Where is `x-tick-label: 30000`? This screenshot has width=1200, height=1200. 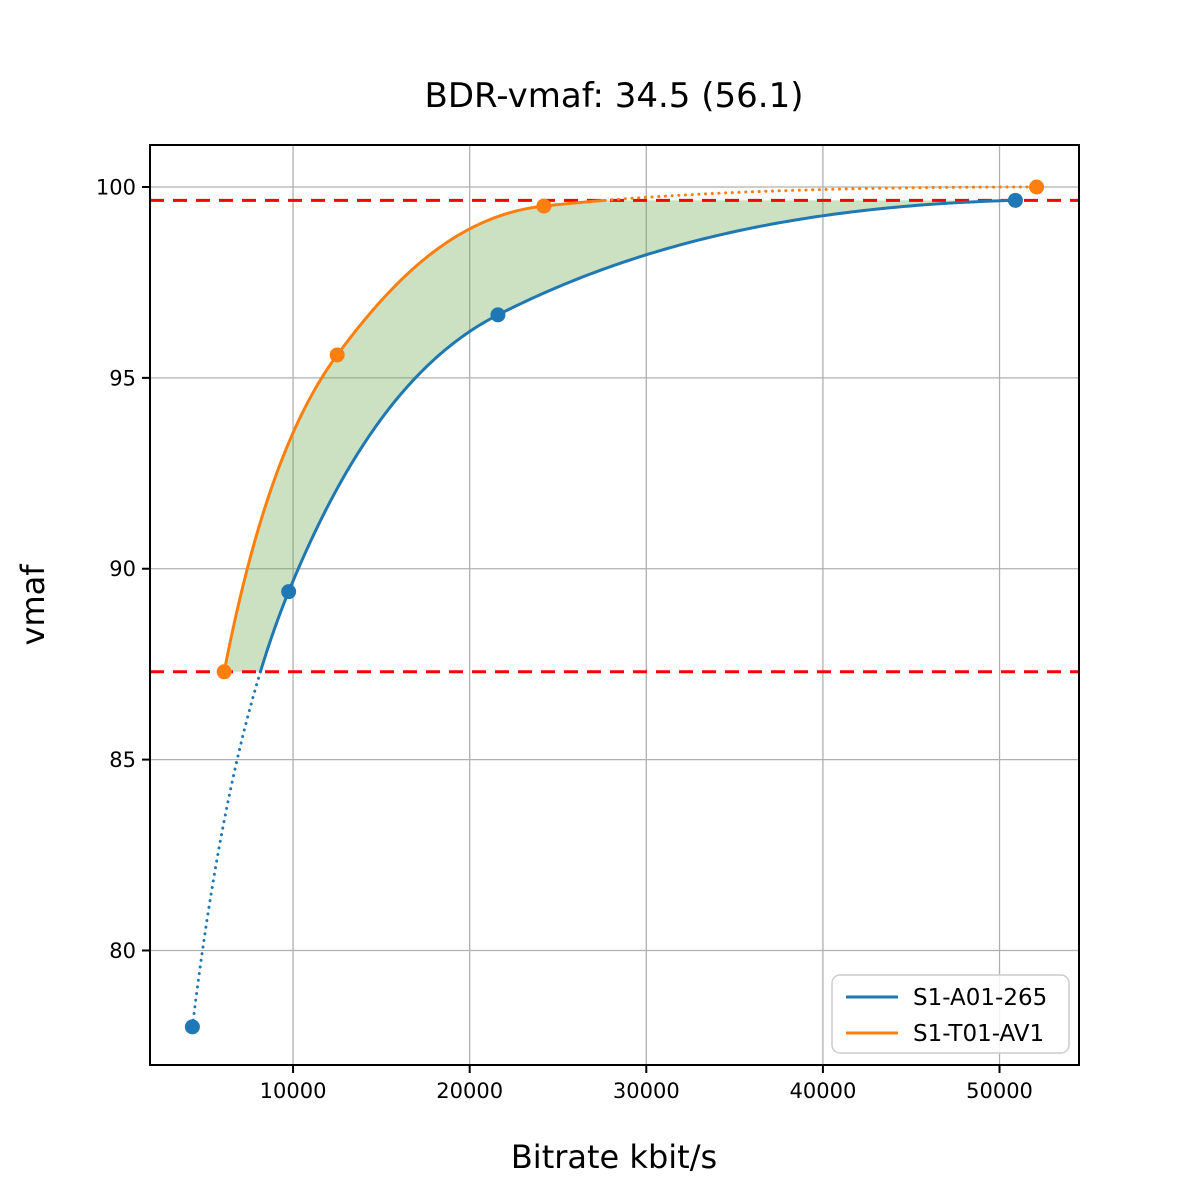
x-tick-label: 30000 is located at coordinates (646, 1091).